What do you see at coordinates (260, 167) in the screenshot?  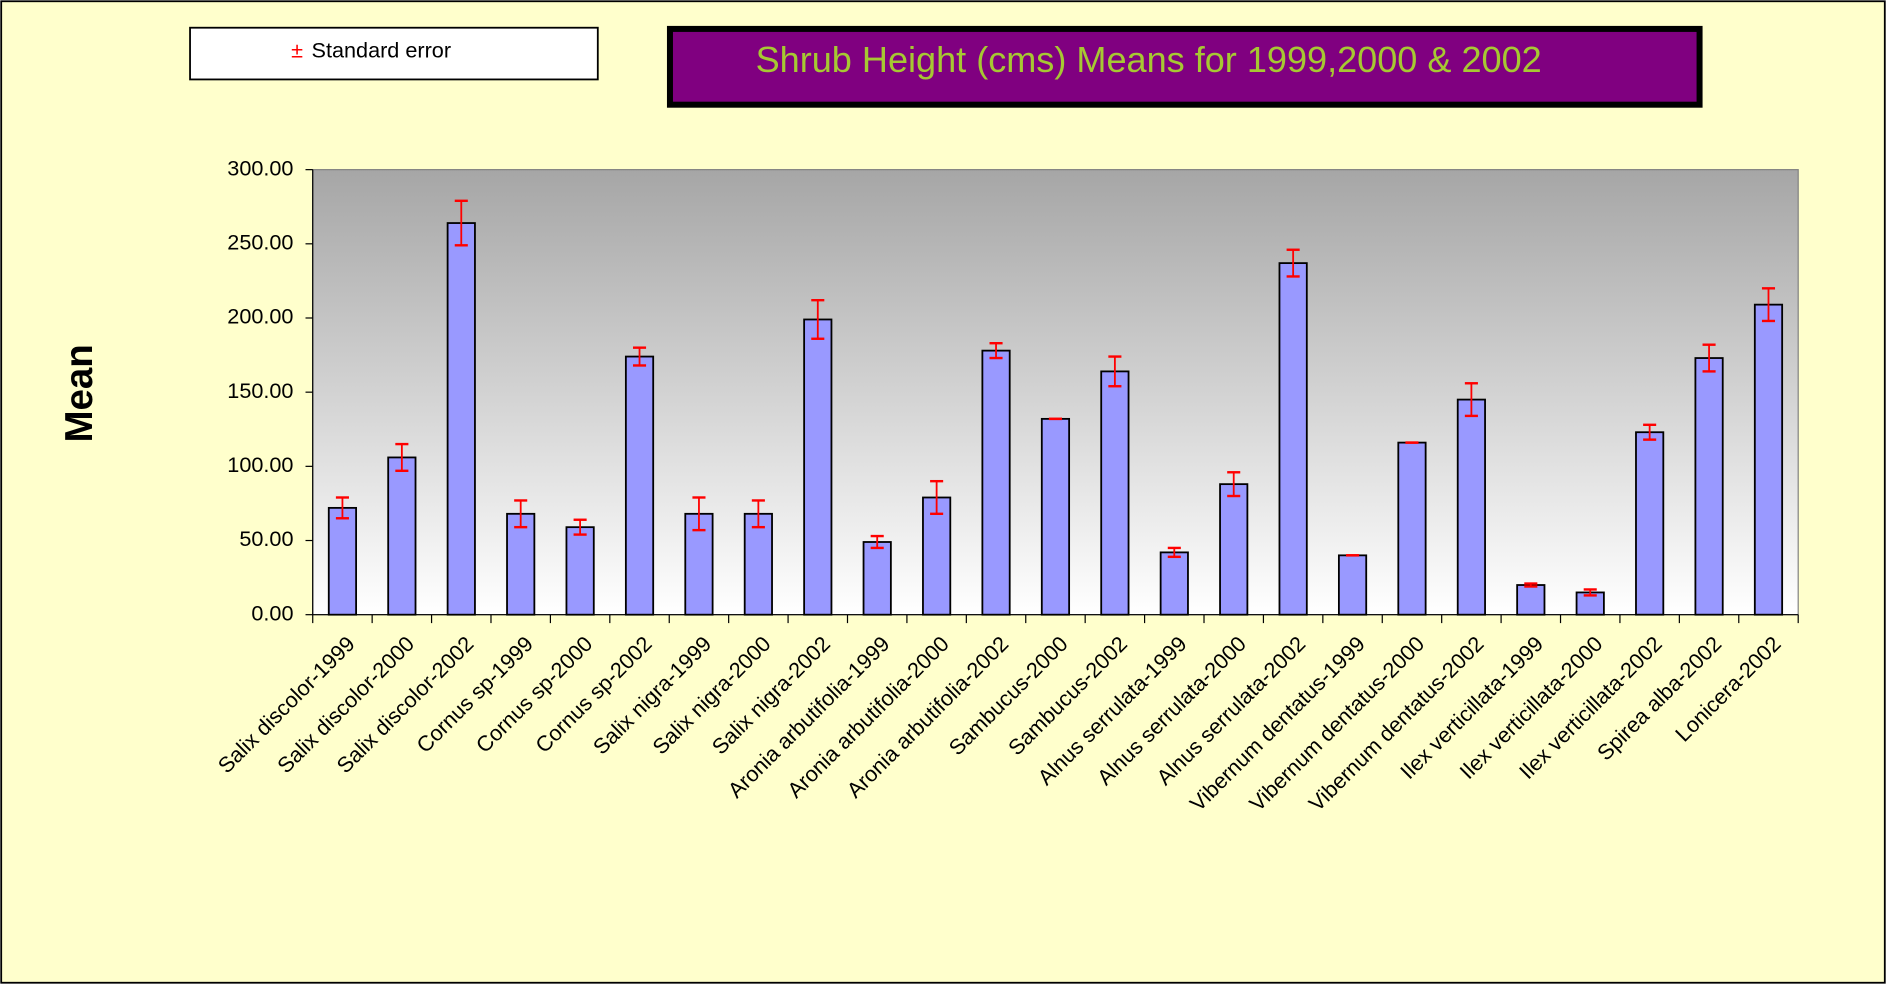 I see `y-tick-label: 300.00` at bounding box center [260, 167].